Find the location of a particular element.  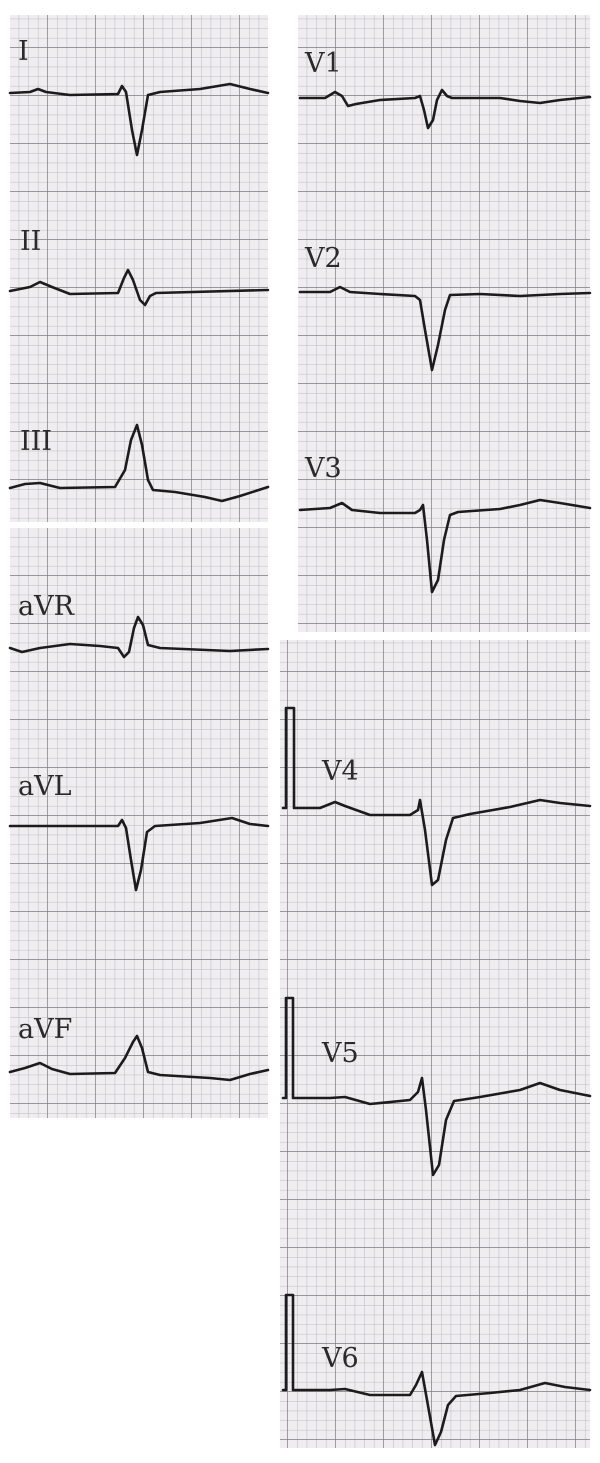

lead-label-v5: V5 is located at coordinates (340, 1053).